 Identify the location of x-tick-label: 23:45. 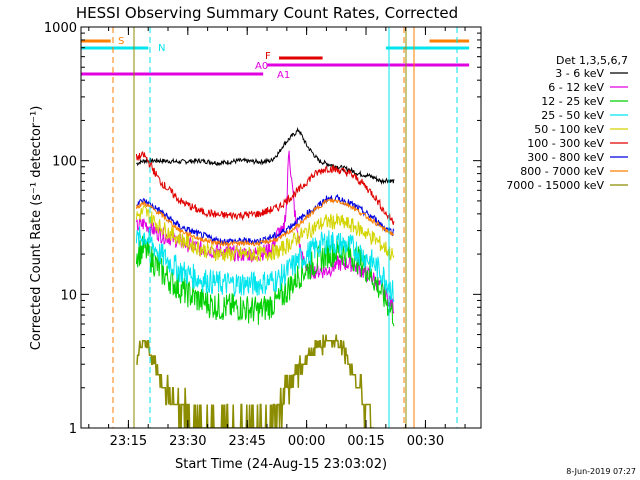
(246, 441).